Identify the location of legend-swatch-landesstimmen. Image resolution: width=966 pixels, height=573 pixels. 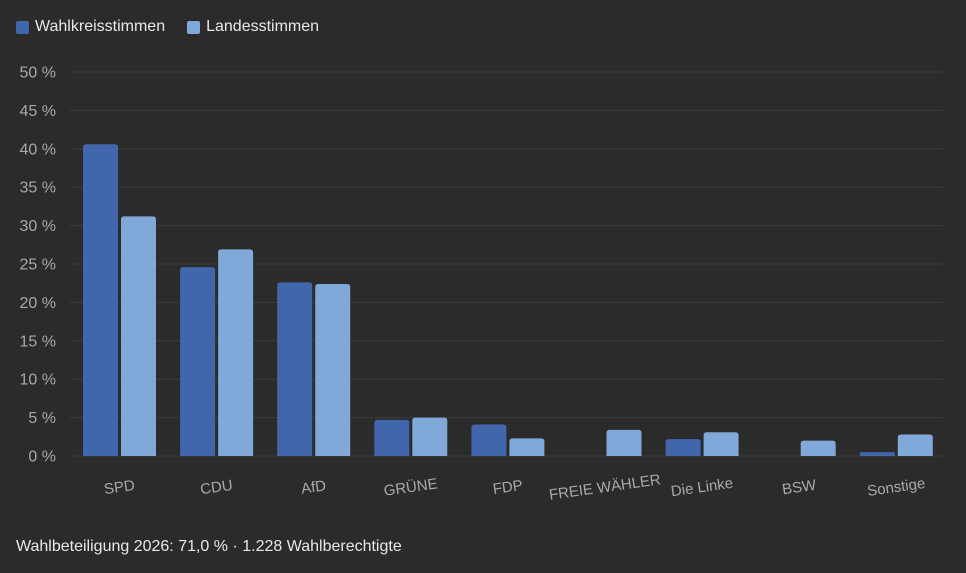
(194, 27).